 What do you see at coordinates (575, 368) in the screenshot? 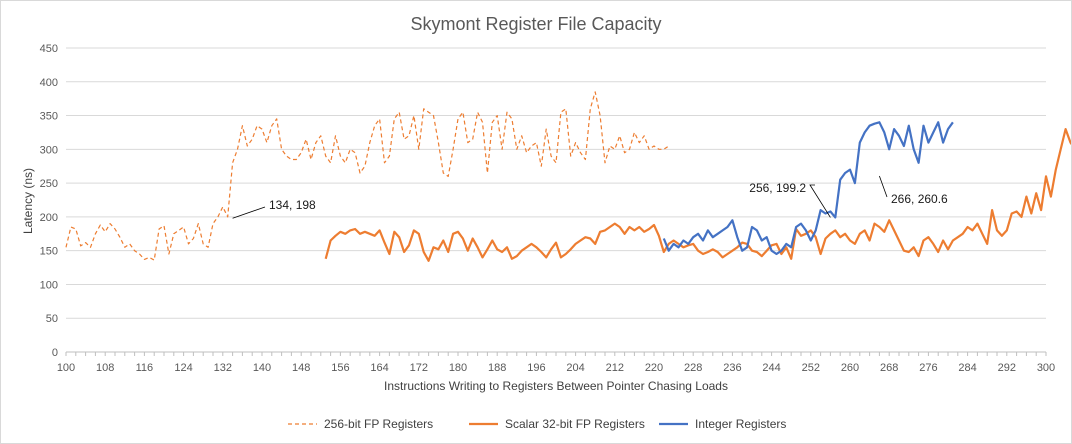
I see `x-tick-label: 204` at bounding box center [575, 368].